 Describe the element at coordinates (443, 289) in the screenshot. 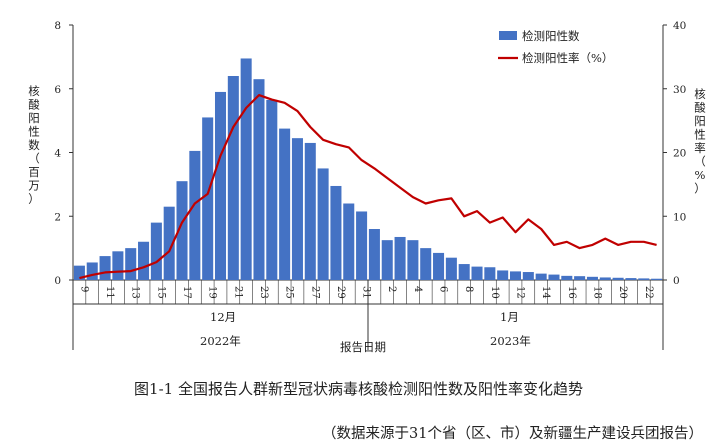

I see `x-tick-label: 6` at that location.